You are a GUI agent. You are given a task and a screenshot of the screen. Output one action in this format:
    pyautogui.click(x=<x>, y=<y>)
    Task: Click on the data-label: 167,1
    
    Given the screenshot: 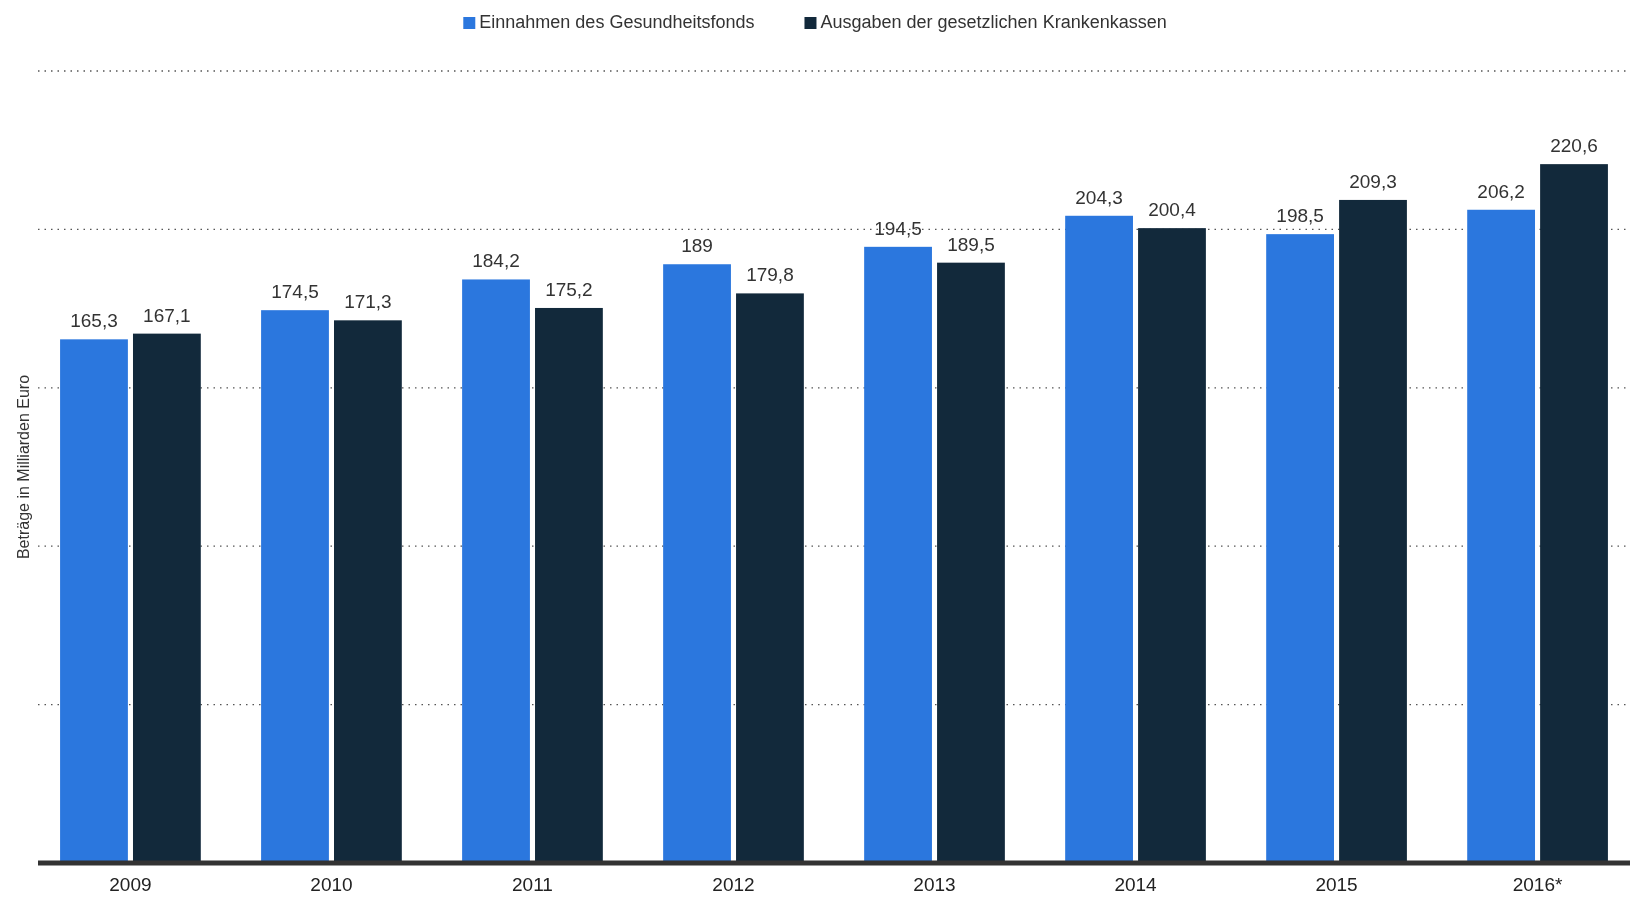 What is the action you would take?
    pyautogui.click(x=167, y=315)
    